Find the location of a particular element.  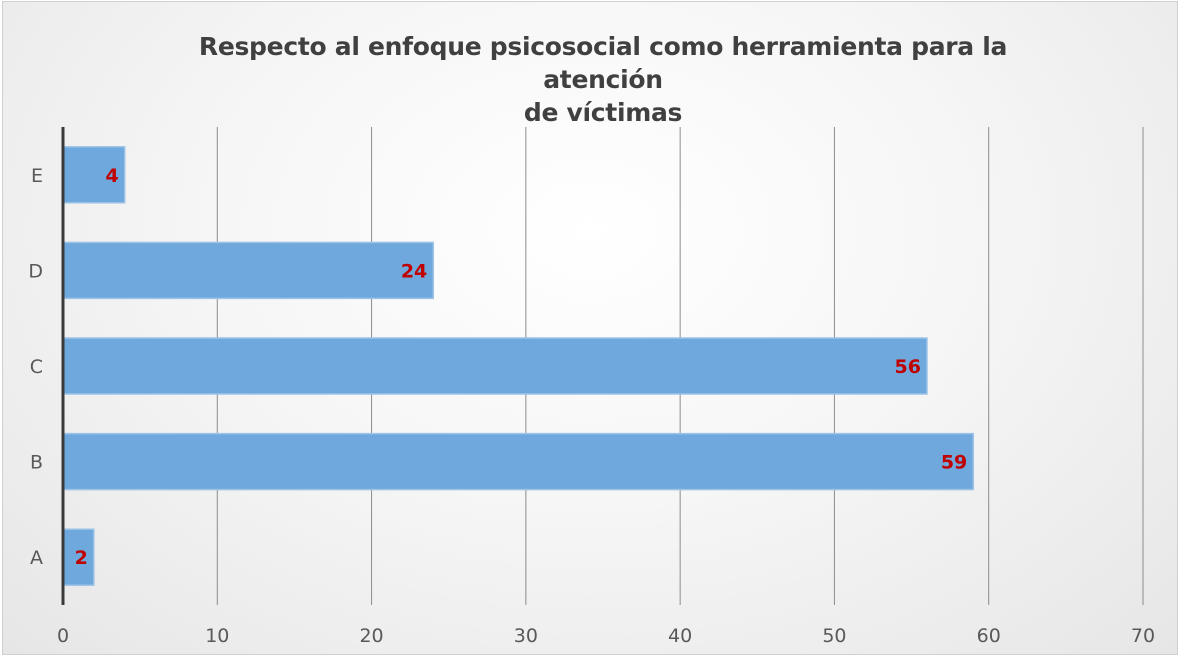

bar-C is located at coordinates (495, 366).